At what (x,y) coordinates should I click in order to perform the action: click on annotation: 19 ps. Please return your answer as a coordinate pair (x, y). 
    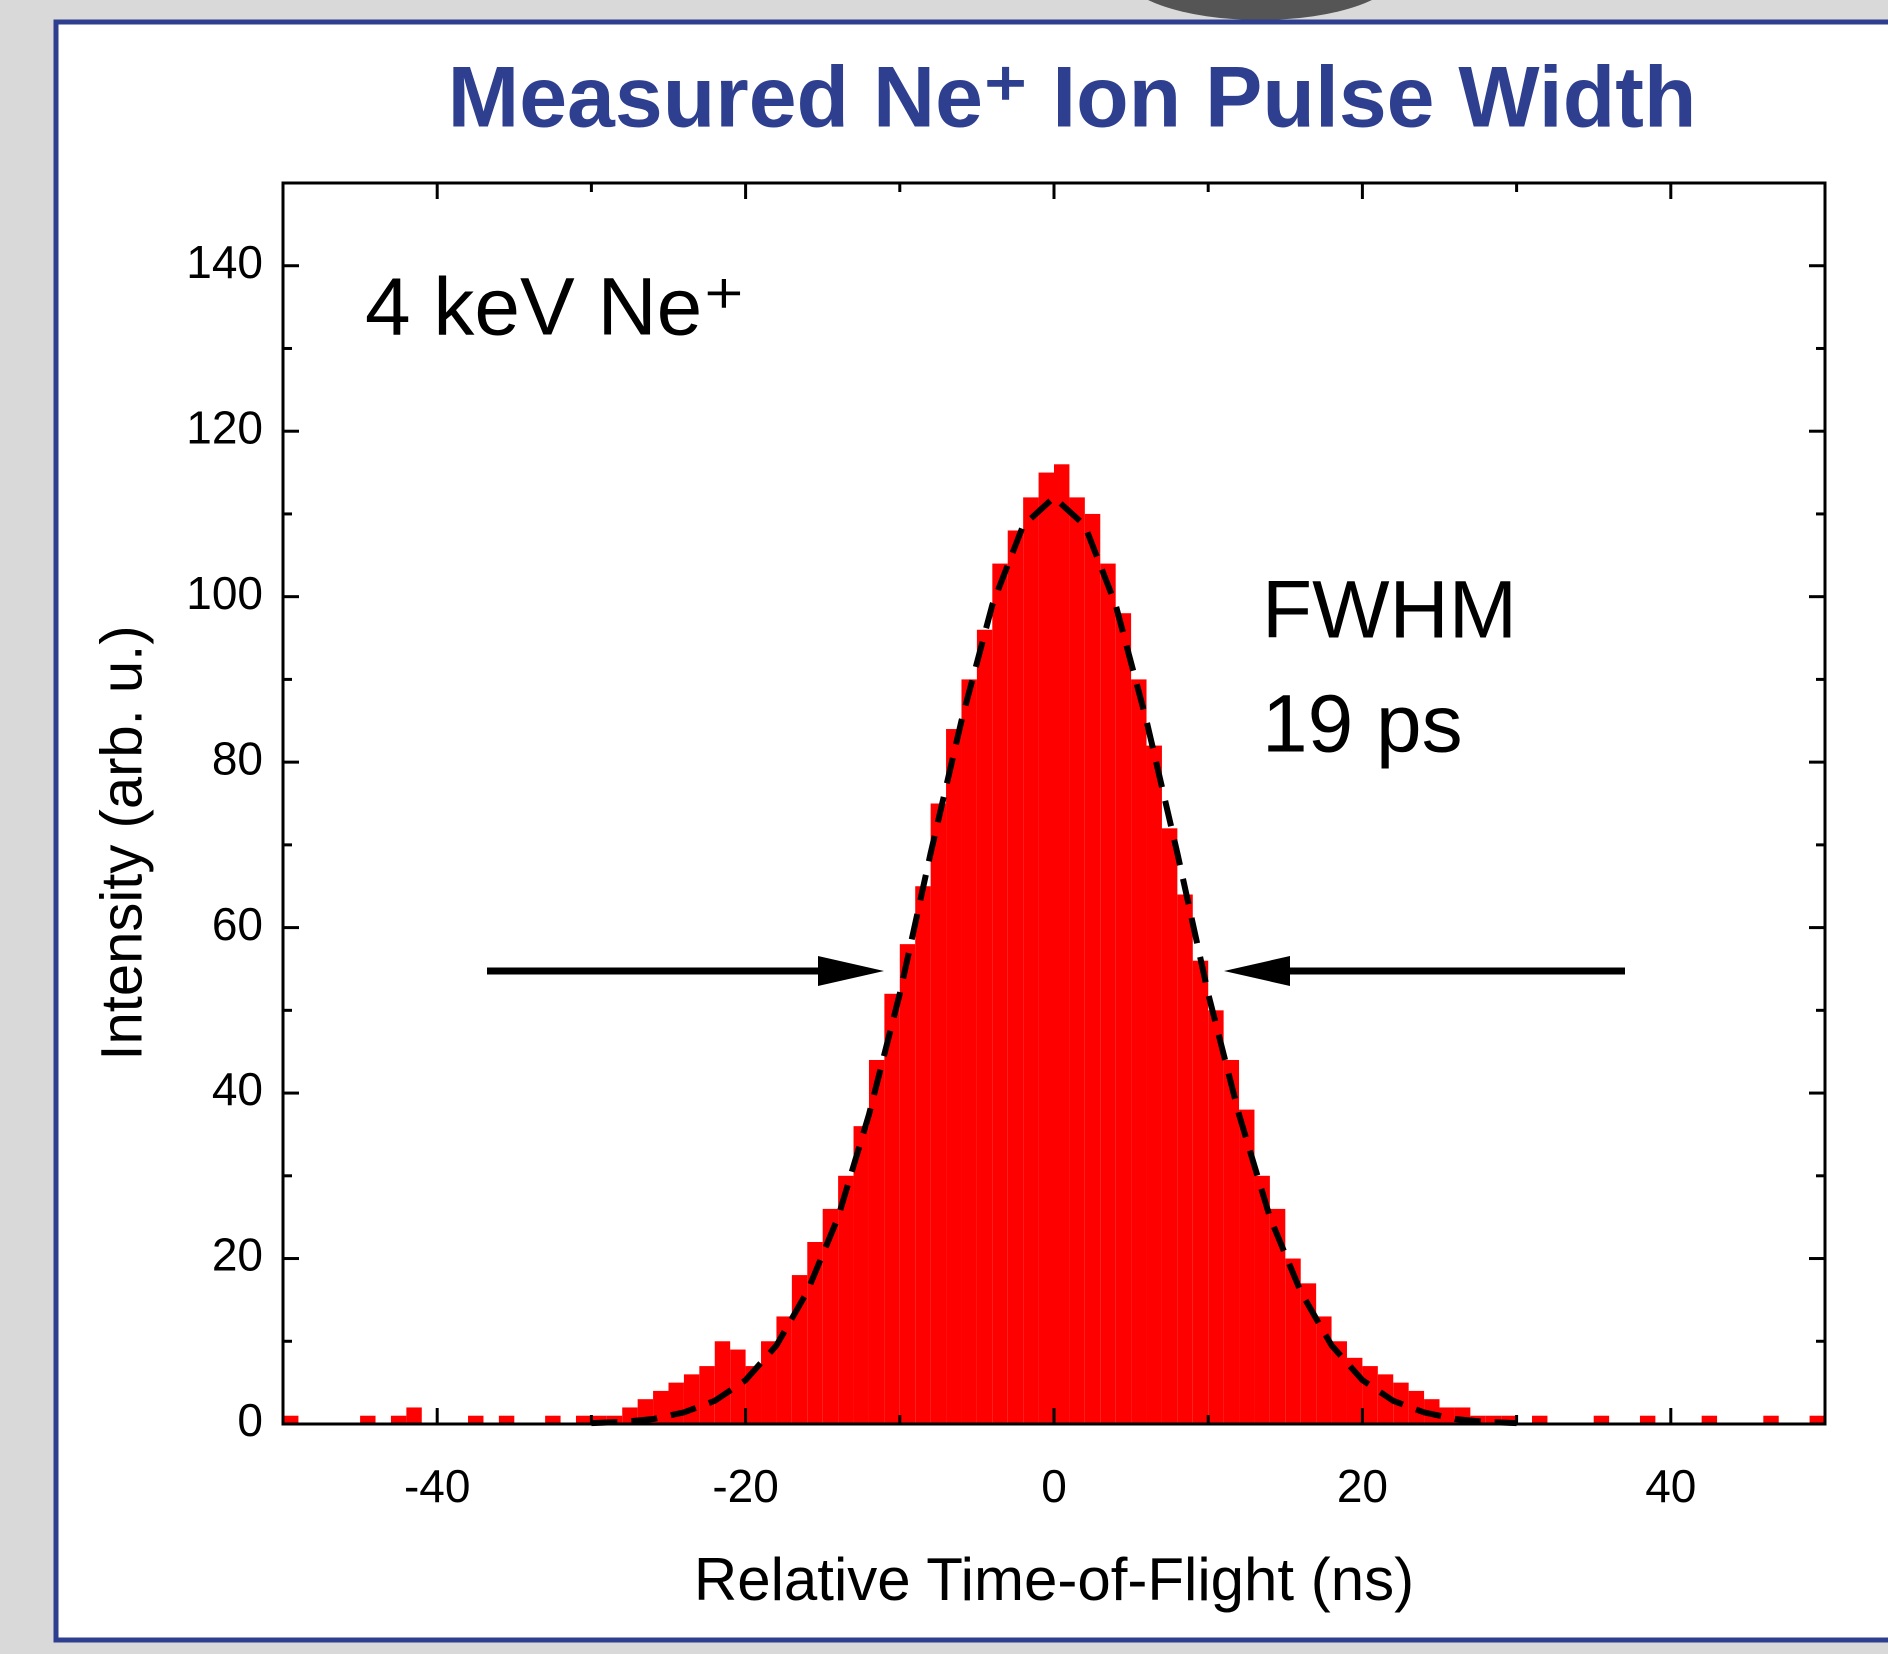
    Looking at the image, I should click on (1362, 724).